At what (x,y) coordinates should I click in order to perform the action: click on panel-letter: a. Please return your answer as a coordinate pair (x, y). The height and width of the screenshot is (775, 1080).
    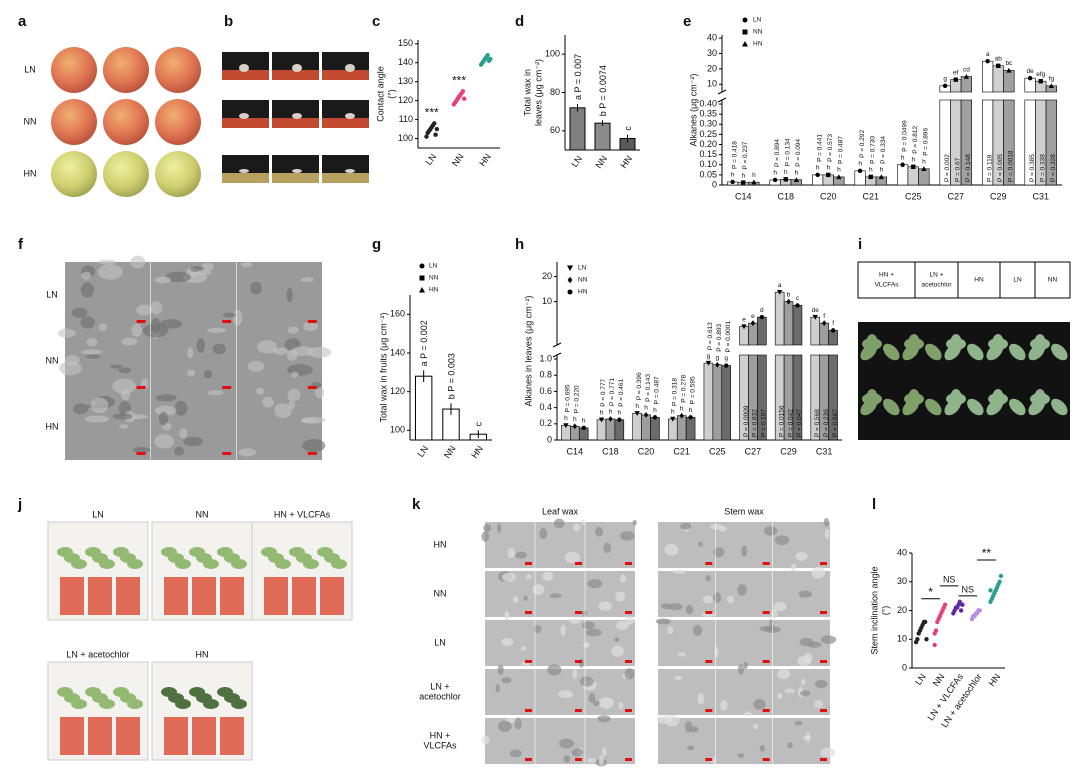
    Looking at the image, I should click on (22, 21).